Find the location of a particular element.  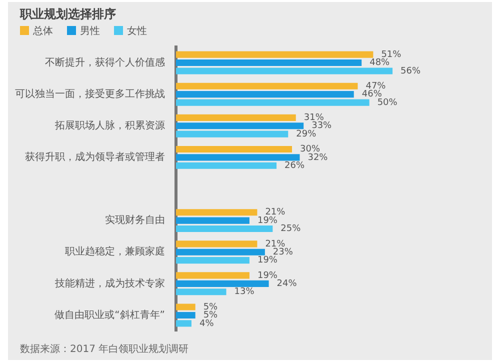

source-note: 数据来源：2017 年白领职业规划调研 is located at coordinates (104, 349).